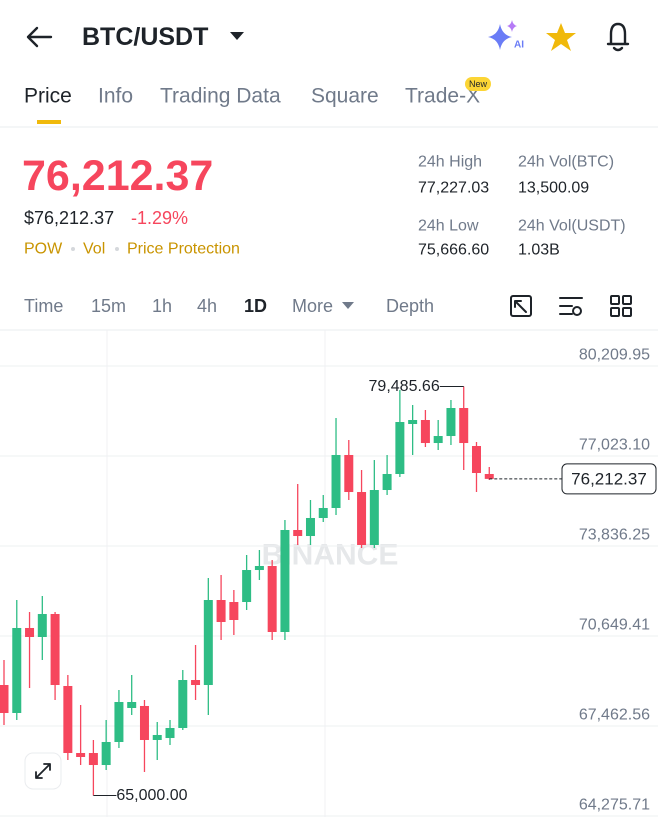 This screenshot has width=658, height=817. I want to click on stat-label: 24h Vol(USDT), so click(572, 226).